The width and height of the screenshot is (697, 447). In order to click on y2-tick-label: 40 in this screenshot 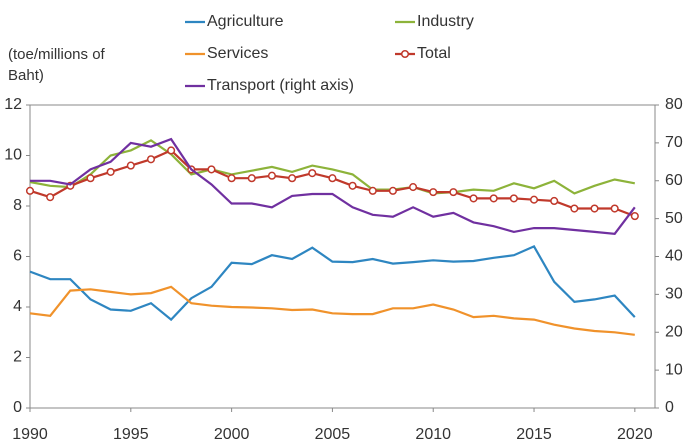, I will do `click(674, 256)`.